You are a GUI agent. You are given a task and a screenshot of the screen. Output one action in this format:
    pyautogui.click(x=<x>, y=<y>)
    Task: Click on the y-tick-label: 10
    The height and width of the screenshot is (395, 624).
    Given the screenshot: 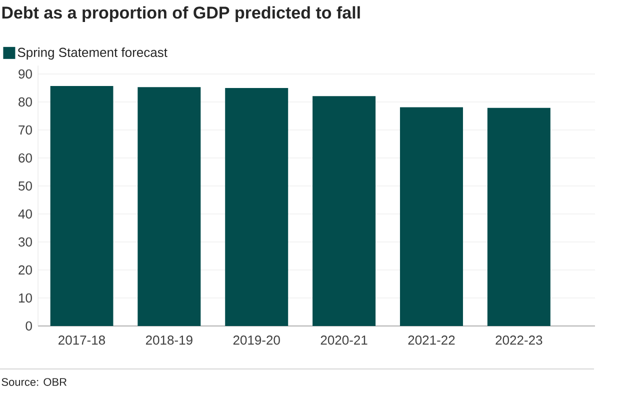 What is the action you would take?
    pyautogui.click(x=25, y=298)
    